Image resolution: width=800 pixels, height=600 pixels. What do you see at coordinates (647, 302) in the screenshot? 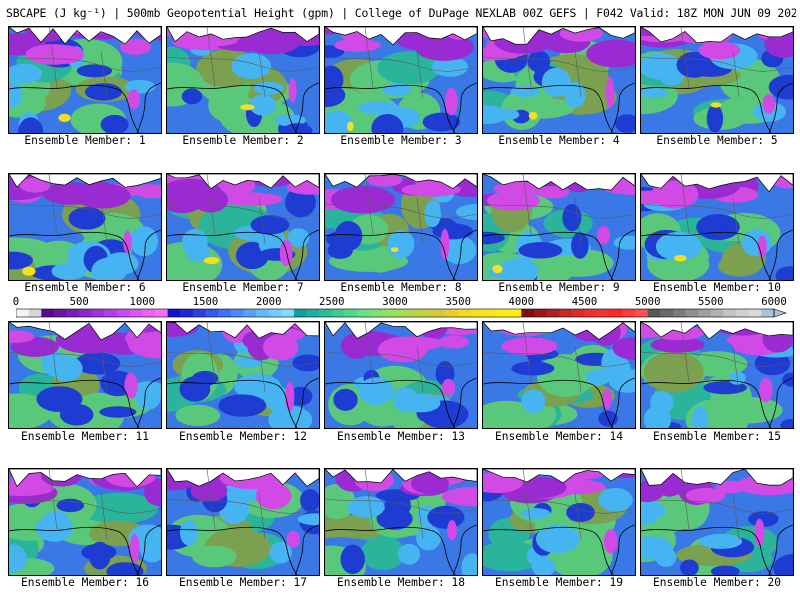
I see `colorbar-tick-label: 5000` at bounding box center [647, 302].